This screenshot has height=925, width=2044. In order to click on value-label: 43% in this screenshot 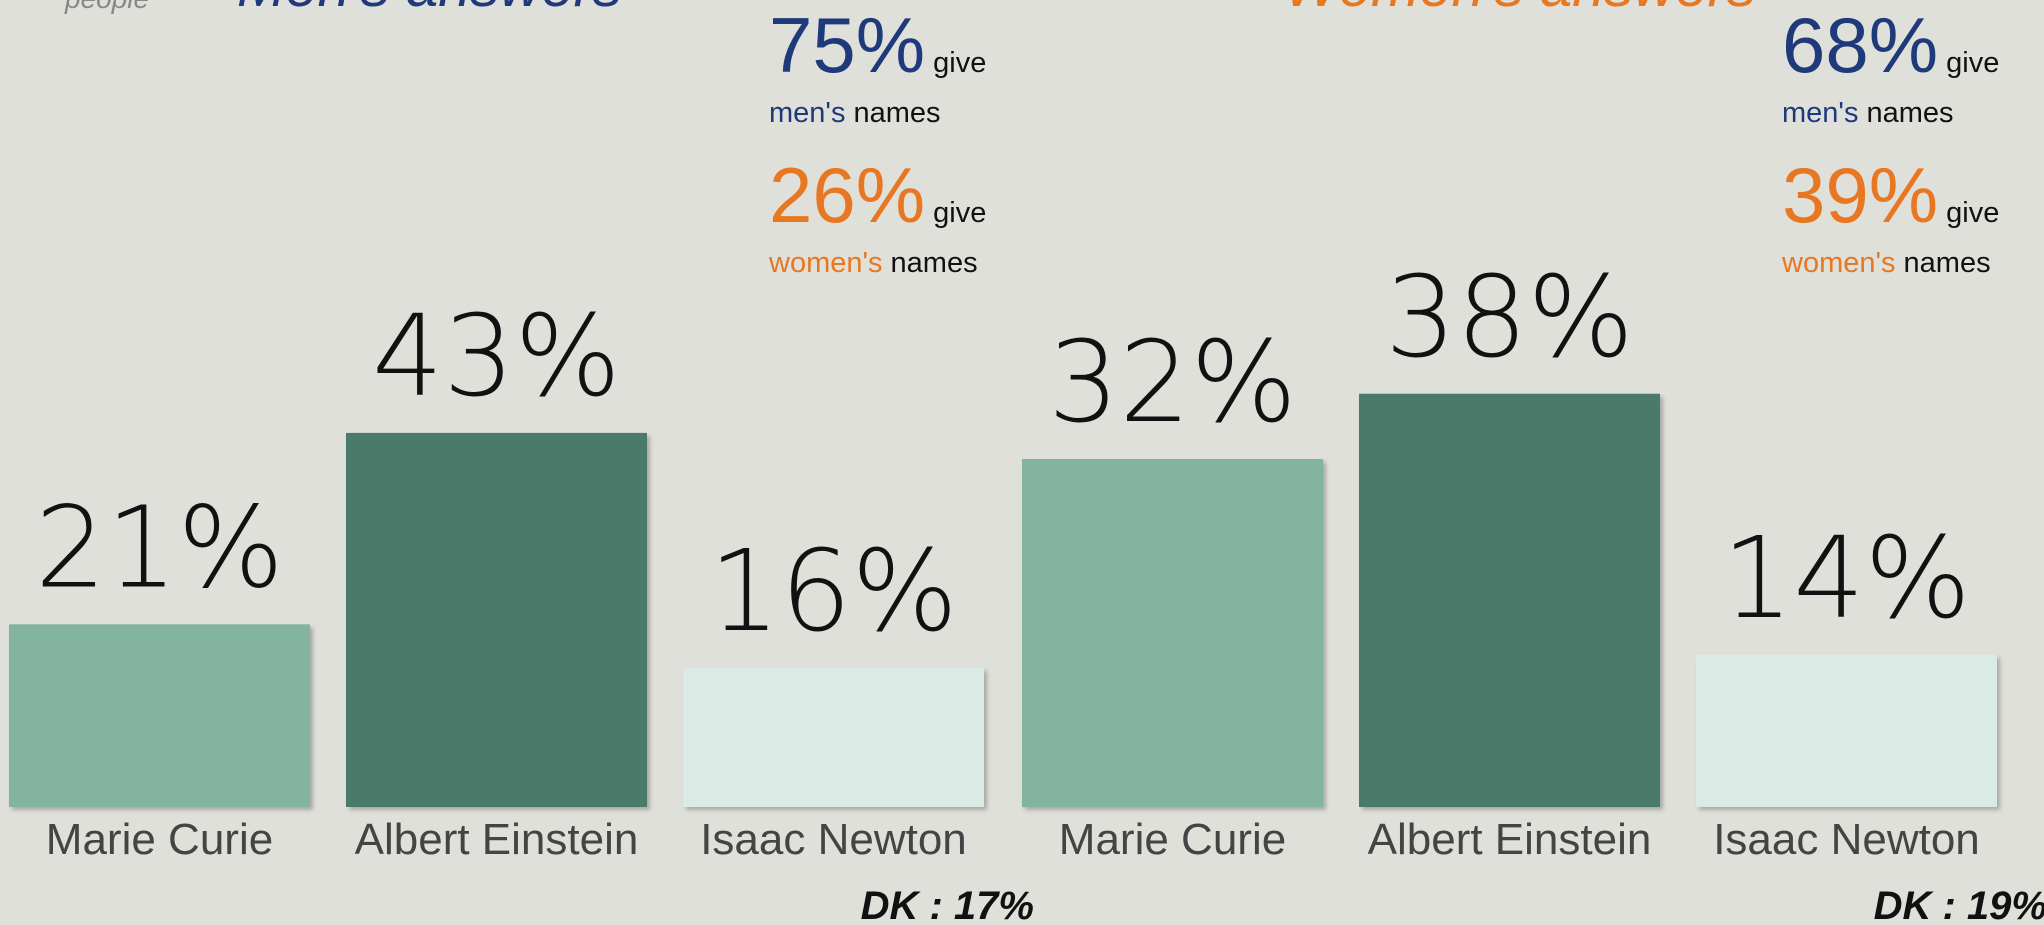, I will do `click(496, 357)`.